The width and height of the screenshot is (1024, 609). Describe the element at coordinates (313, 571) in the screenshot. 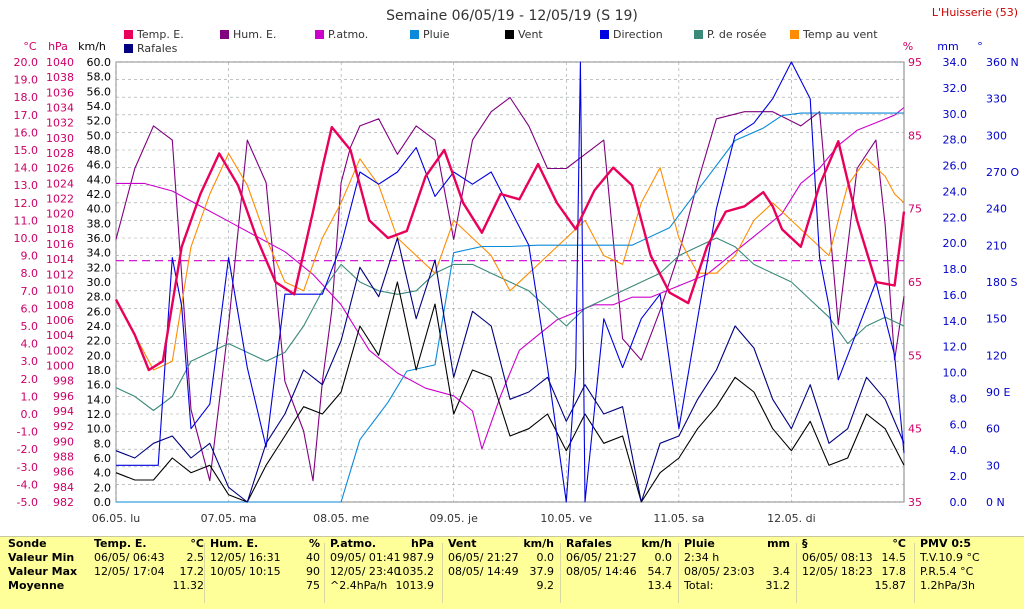

I see `stat-max-value: 90` at that location.